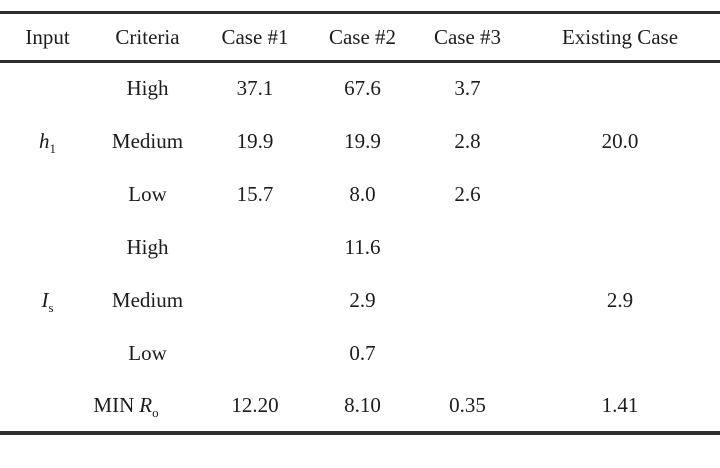 The height and width of the screenshot is (468, 720). What do you see at coordinates (362, 246) in the screenshot?
I see `case2-cell: 11.6` at bounding box center [362, 246].